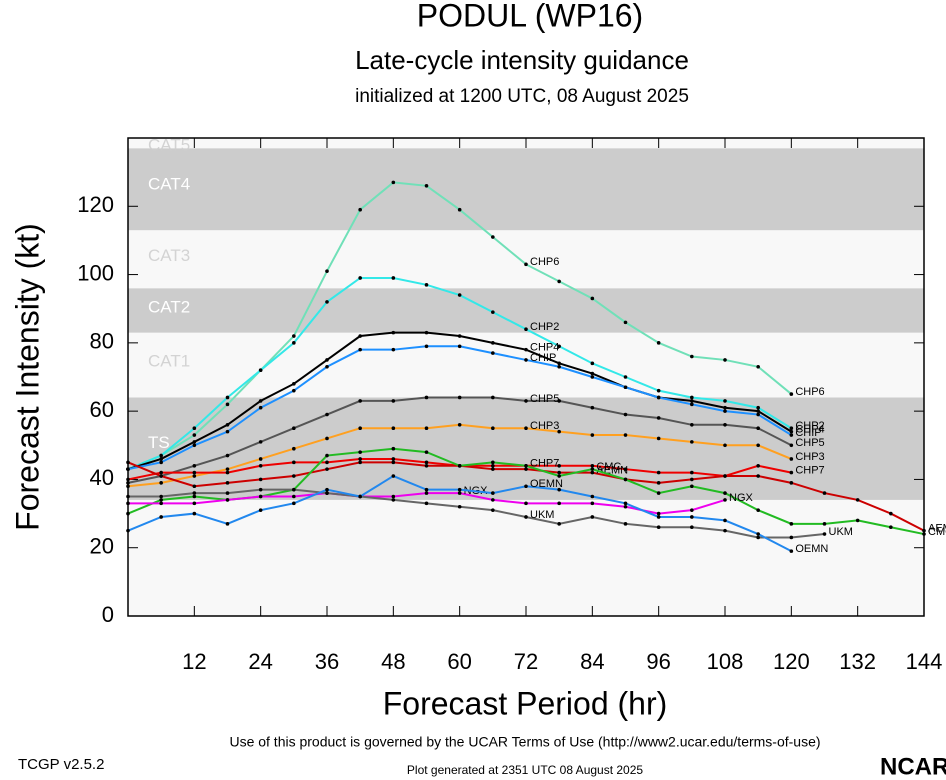  I want to click on init-time: initialized at 1200 UTC, 08 August 2025, so click(522, 96).